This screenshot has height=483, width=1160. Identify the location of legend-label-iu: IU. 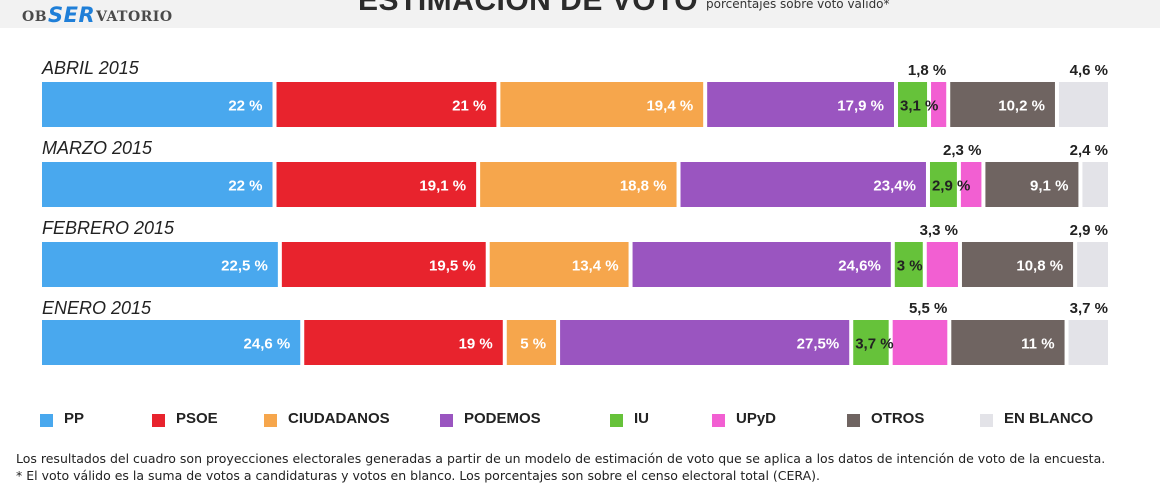
(641, 418).